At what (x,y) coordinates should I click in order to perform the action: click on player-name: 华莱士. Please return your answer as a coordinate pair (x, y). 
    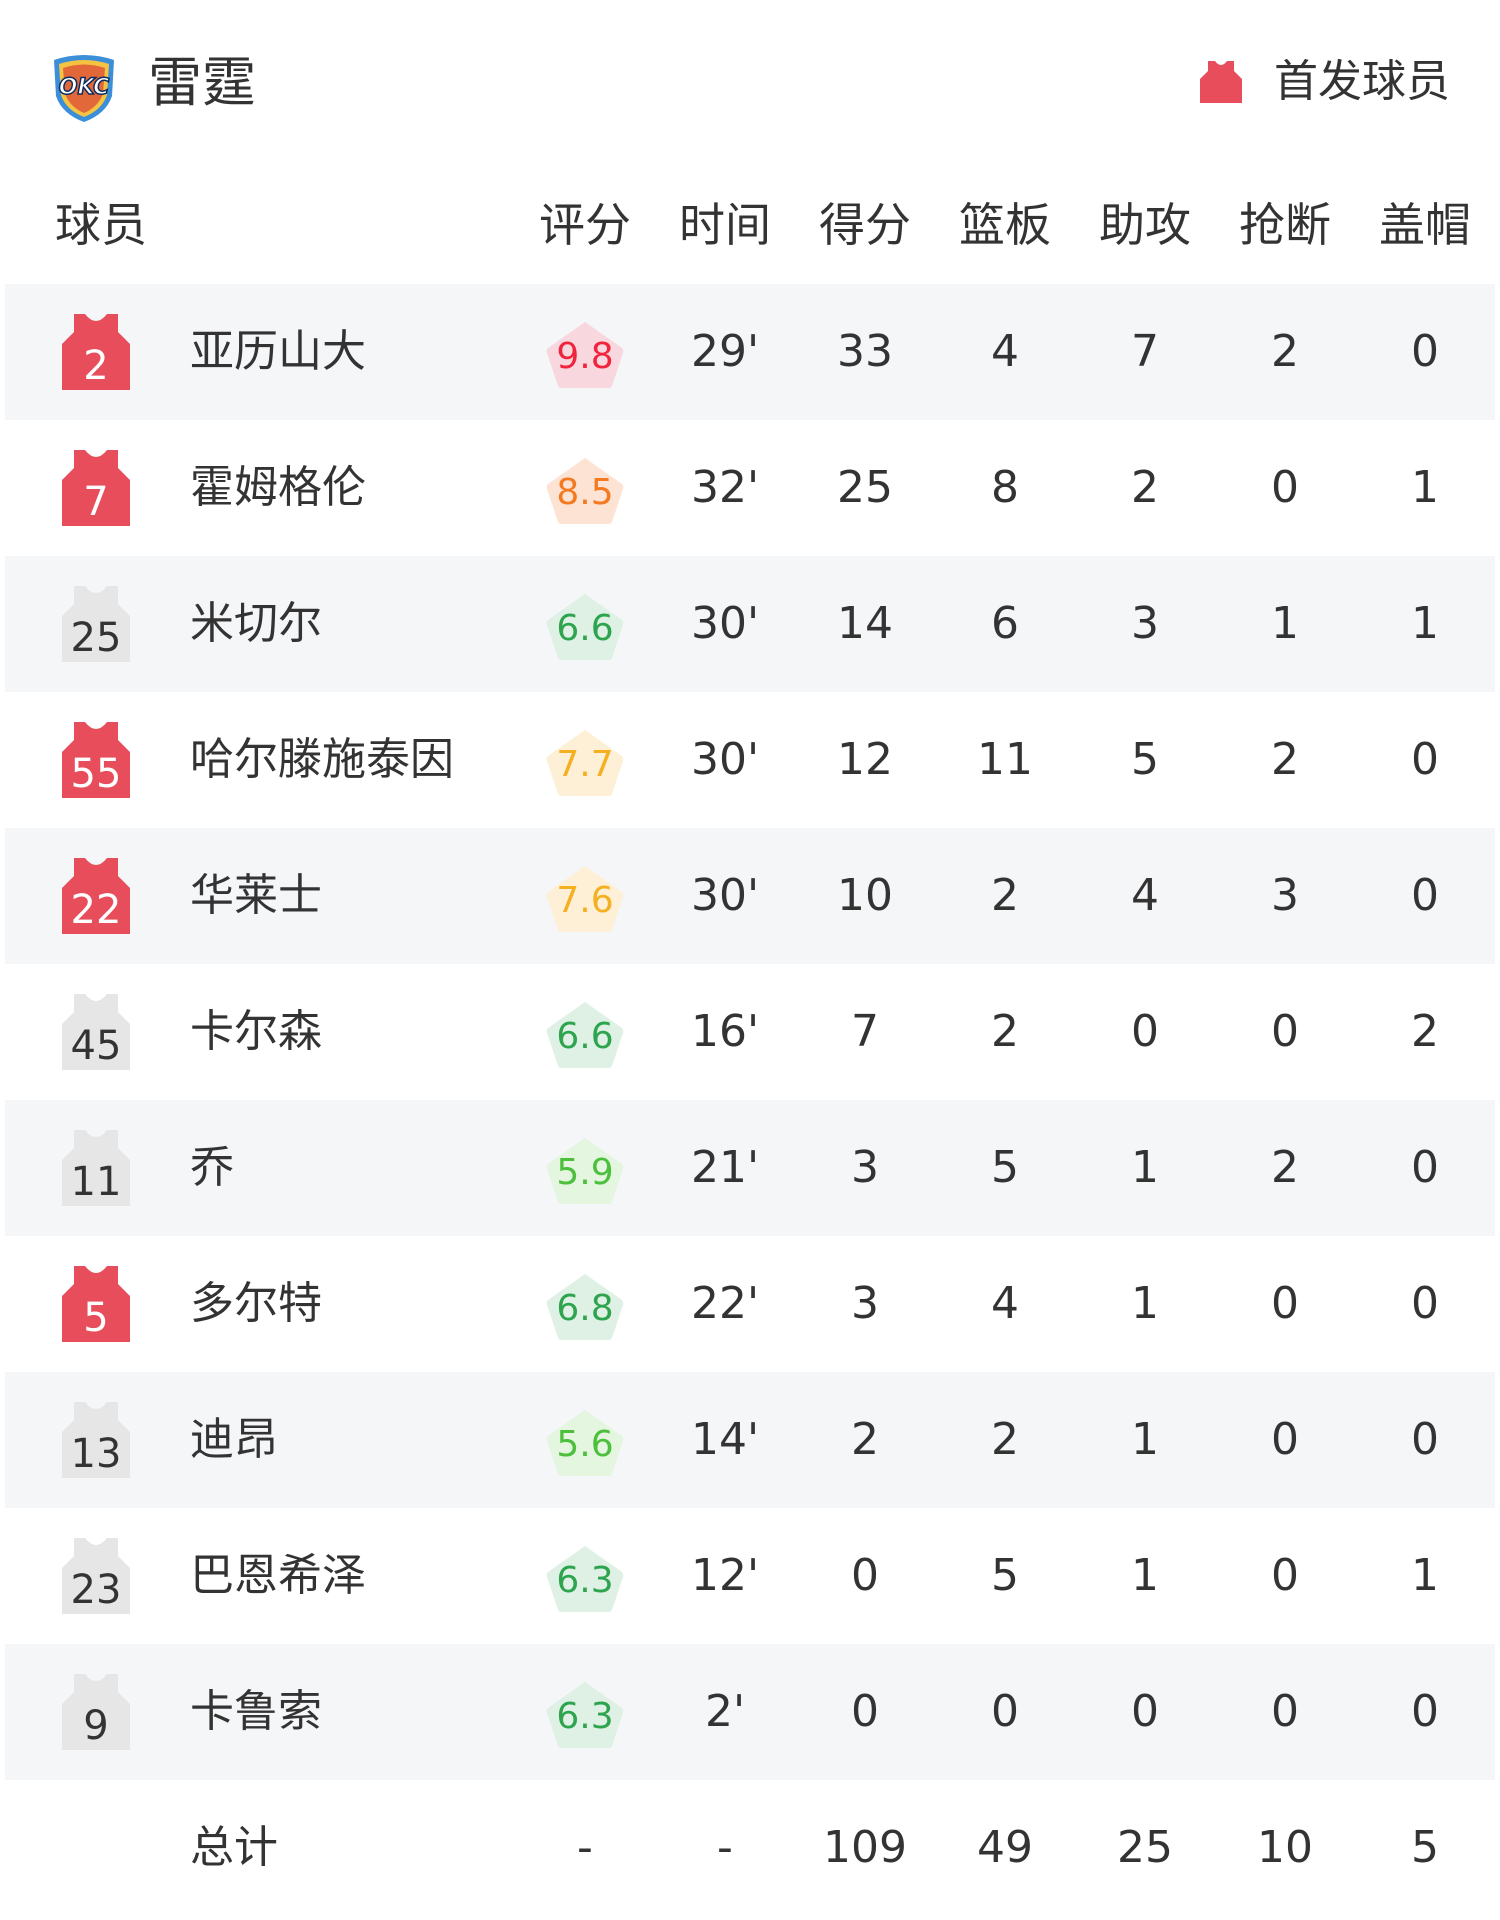
    Looking at the image, I should click on (256, 895).